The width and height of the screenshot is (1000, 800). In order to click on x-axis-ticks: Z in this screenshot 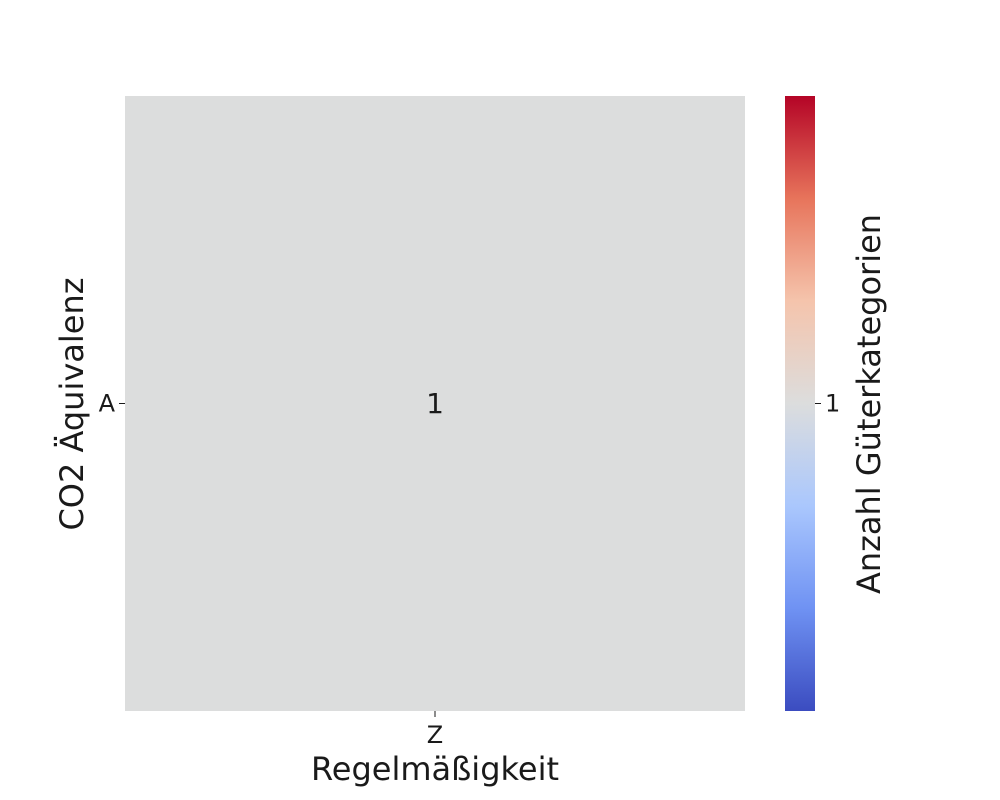, I will do `click(435, 730)`.